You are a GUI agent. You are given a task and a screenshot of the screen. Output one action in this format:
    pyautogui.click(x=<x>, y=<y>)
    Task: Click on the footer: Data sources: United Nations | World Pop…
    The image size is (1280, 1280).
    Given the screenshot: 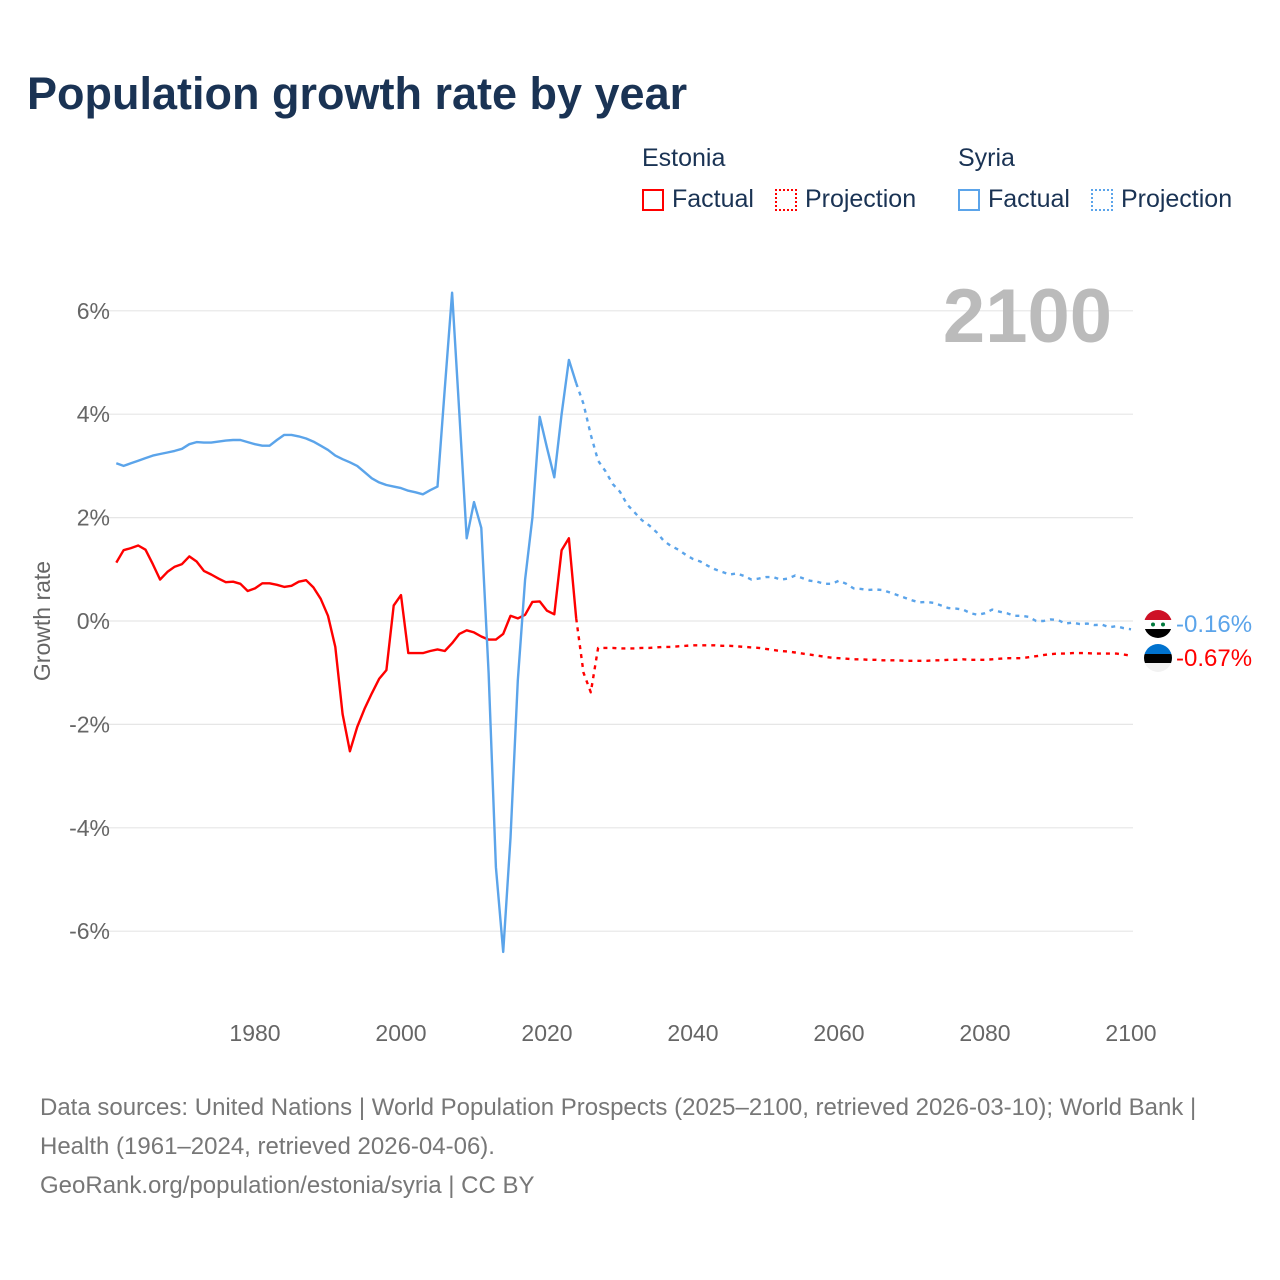 What is the action you would take?
    pyautogui.click(x=640, y=1146)
    